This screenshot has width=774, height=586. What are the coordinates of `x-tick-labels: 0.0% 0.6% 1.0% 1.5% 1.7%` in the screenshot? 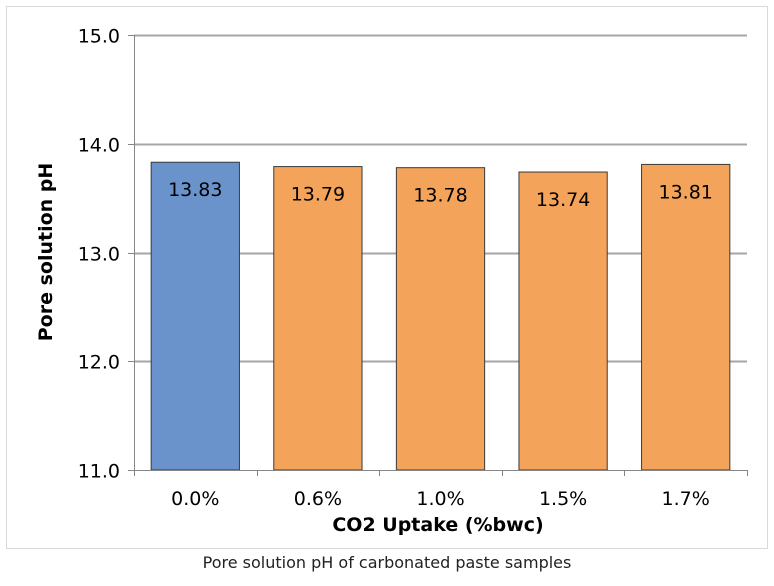 It's located at (440, 499).